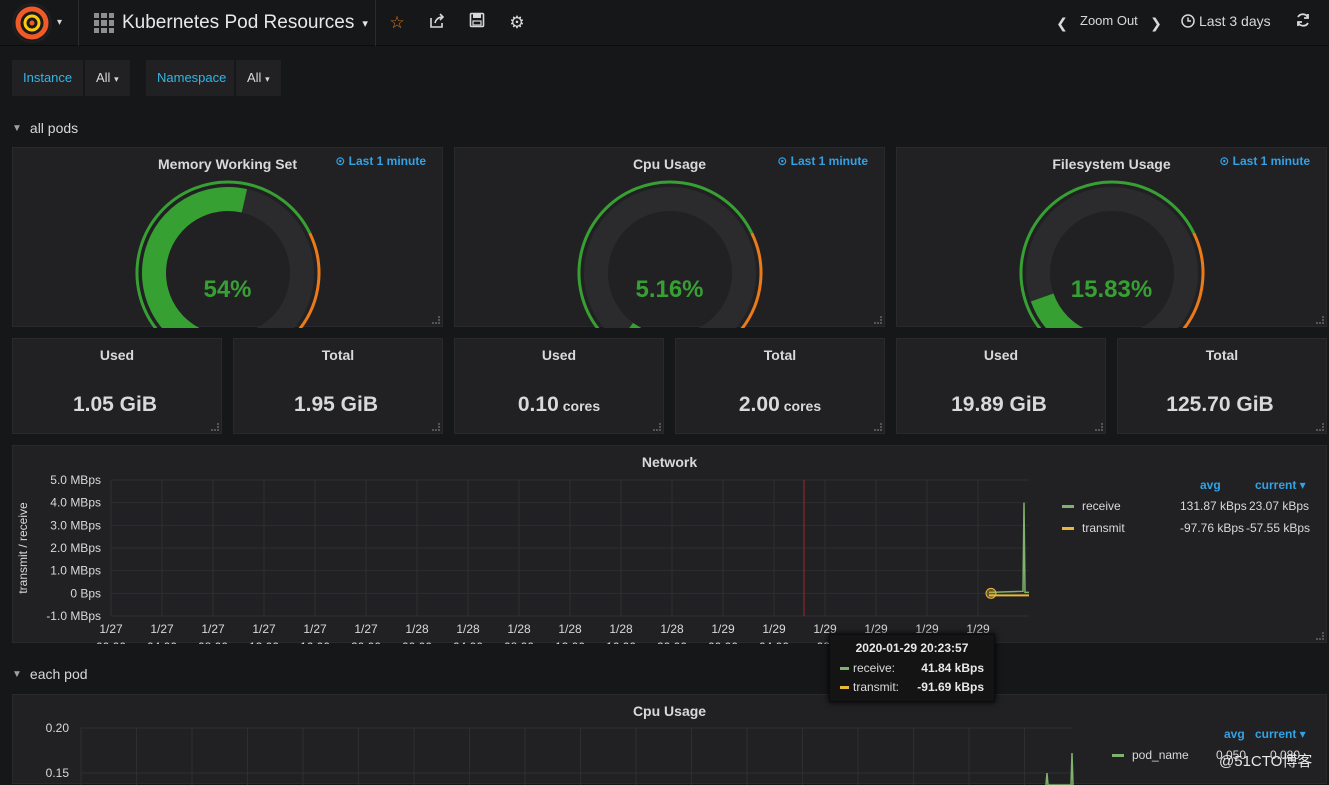 Image resolution: width=1329 pixels, height=785 pixels. What do you see at coordinates (669, 462) in the screenshot?
I see `panel-title: Network` at bounding box center [669, 462].